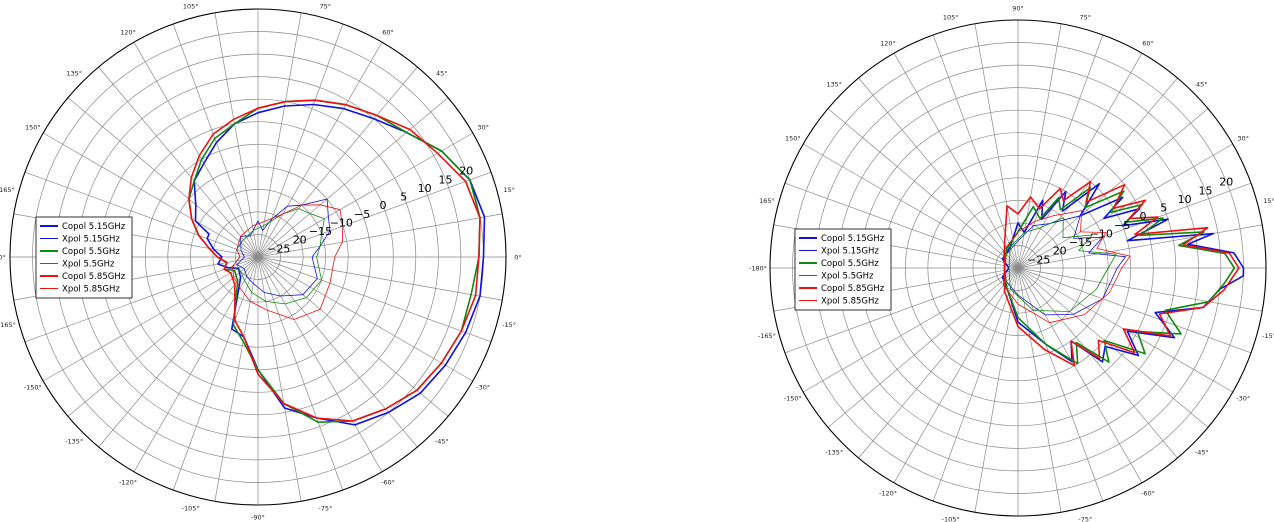 Image resolution: width=1274 pixels, height=522 pixels. I want to click on radial-tick-label: −10, so click(1101, 234).